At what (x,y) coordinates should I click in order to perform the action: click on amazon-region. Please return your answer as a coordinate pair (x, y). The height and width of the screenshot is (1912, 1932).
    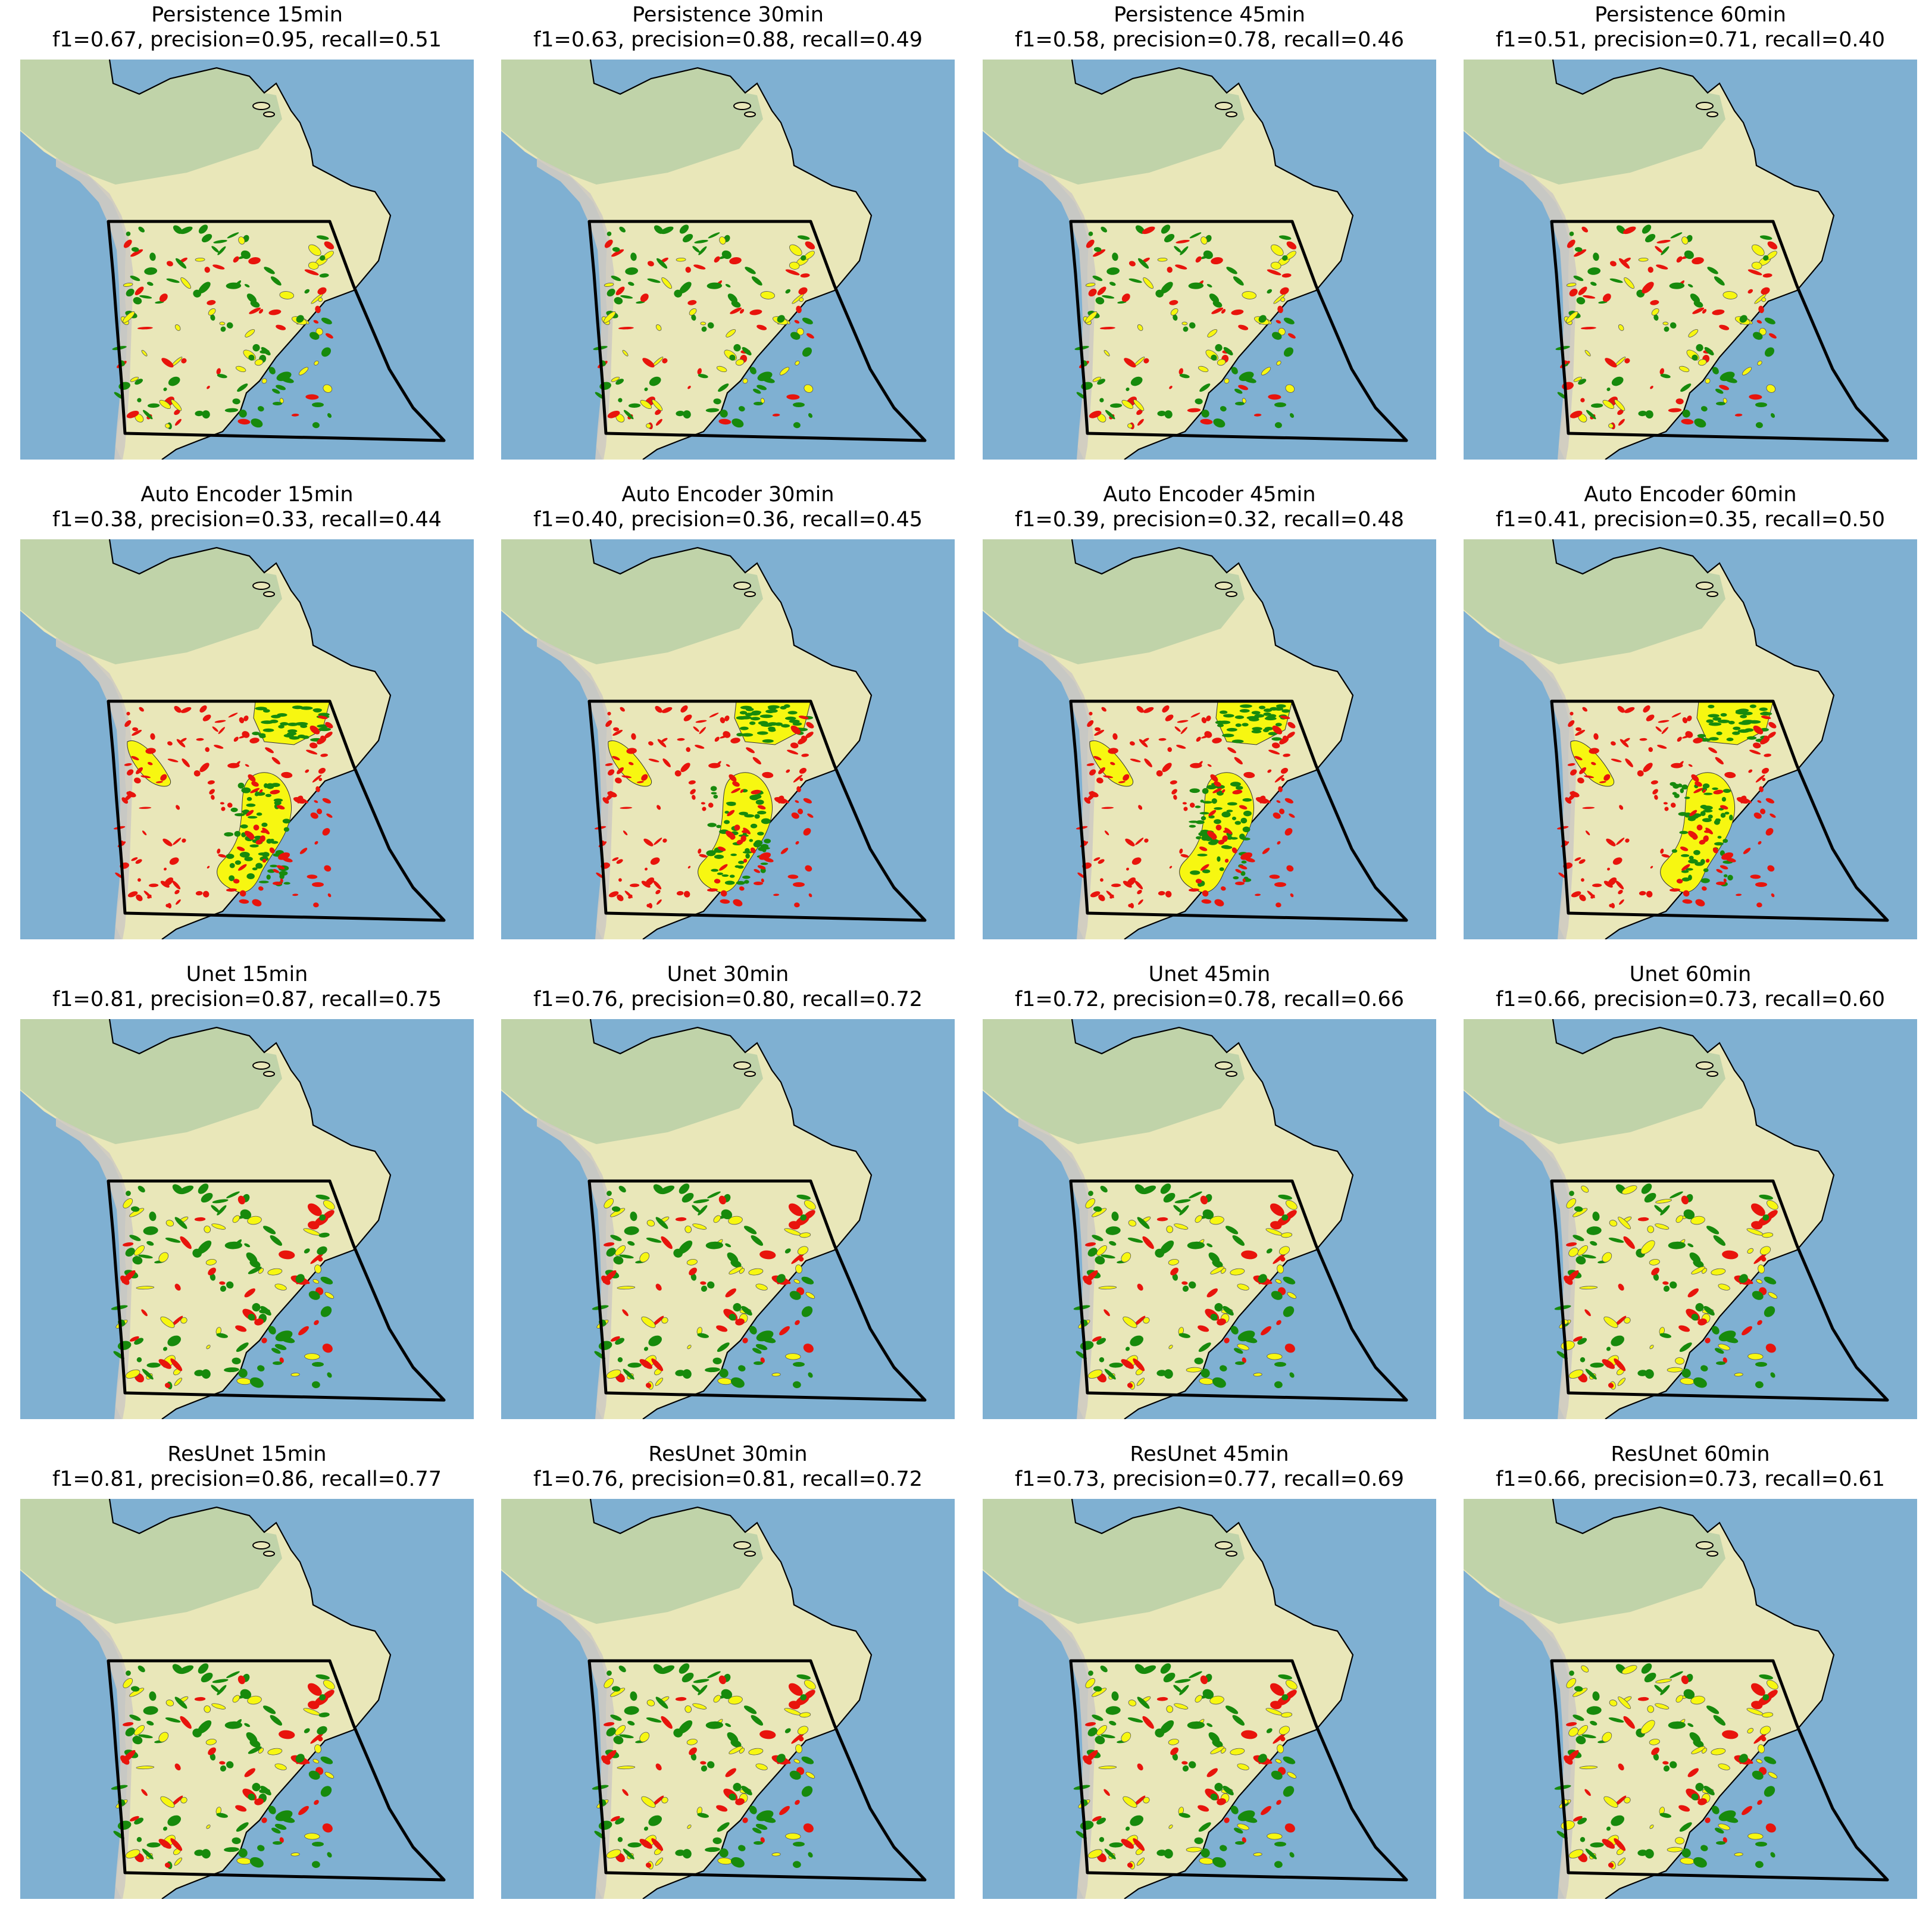
    Looking at the image, I should click on (151, 602).